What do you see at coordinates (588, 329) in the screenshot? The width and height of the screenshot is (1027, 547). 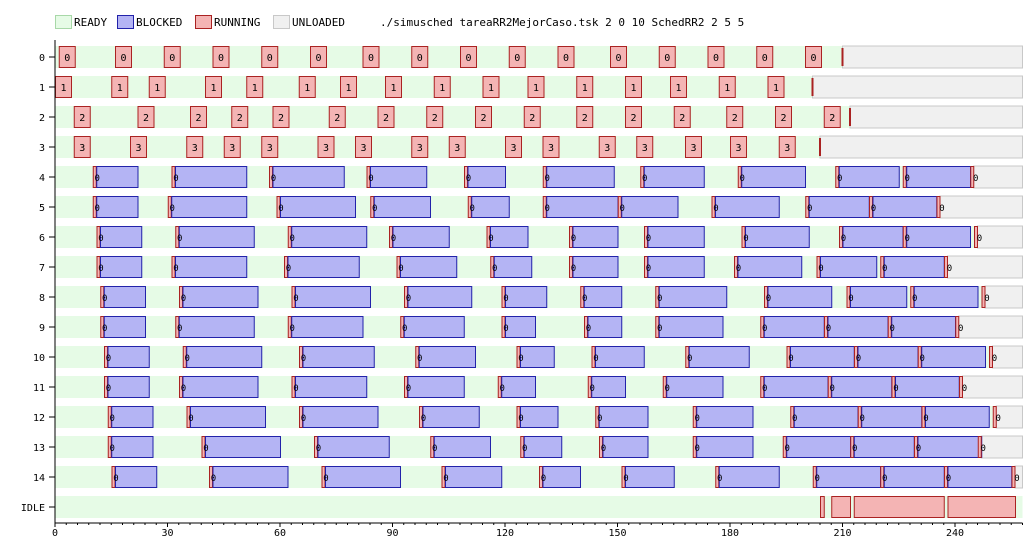 I see `blocked-label-9-5: 0` at bounding box center [588, 329].